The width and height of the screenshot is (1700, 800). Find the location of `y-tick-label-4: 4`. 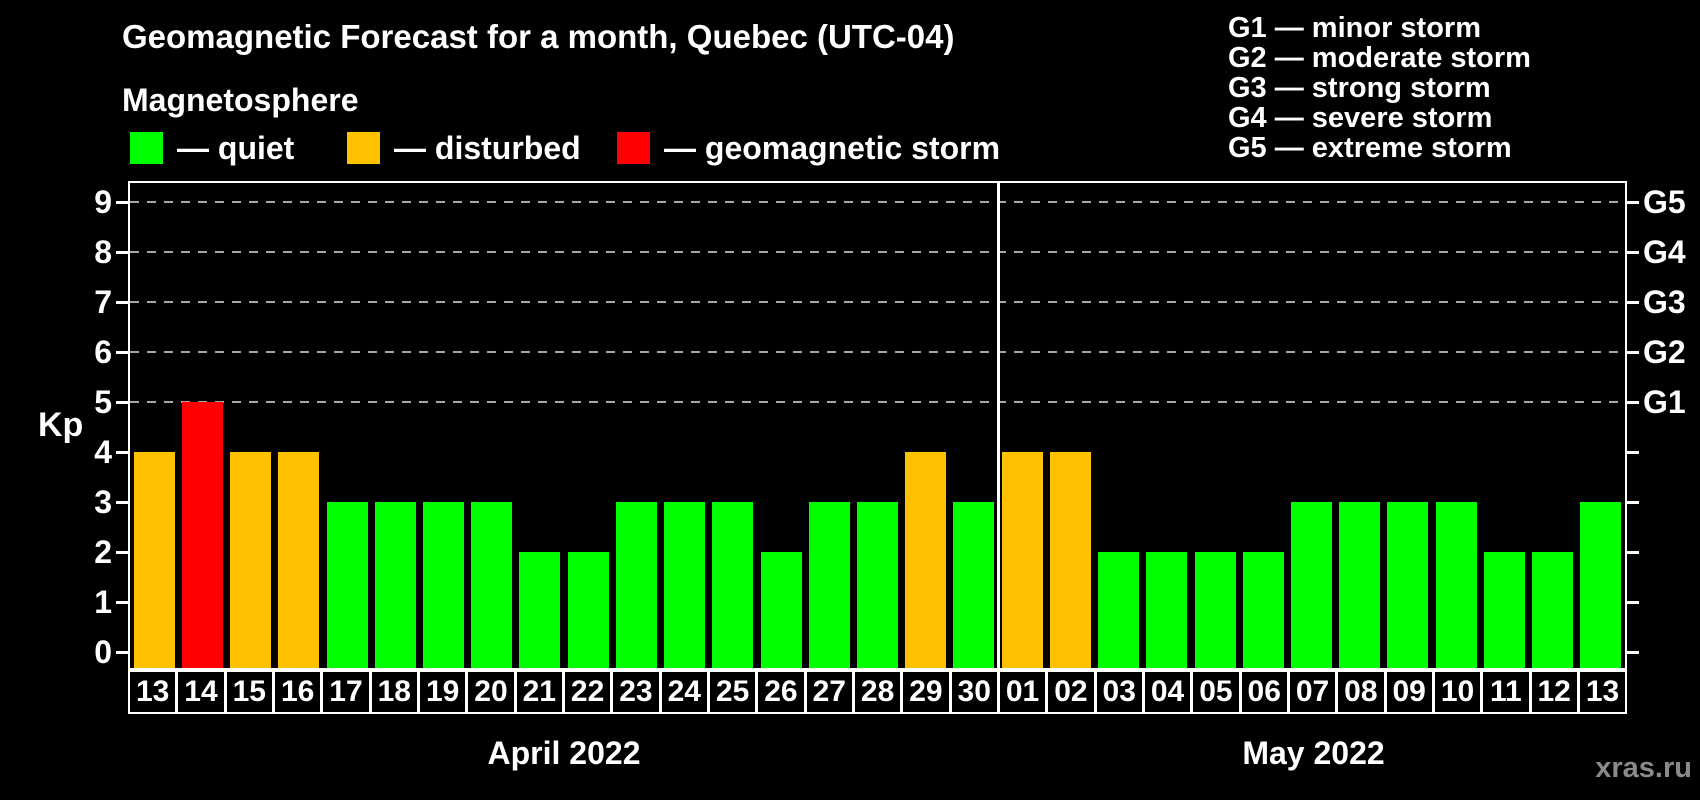

y-tick-label-4: 4 is located at coordinates (103, 452).